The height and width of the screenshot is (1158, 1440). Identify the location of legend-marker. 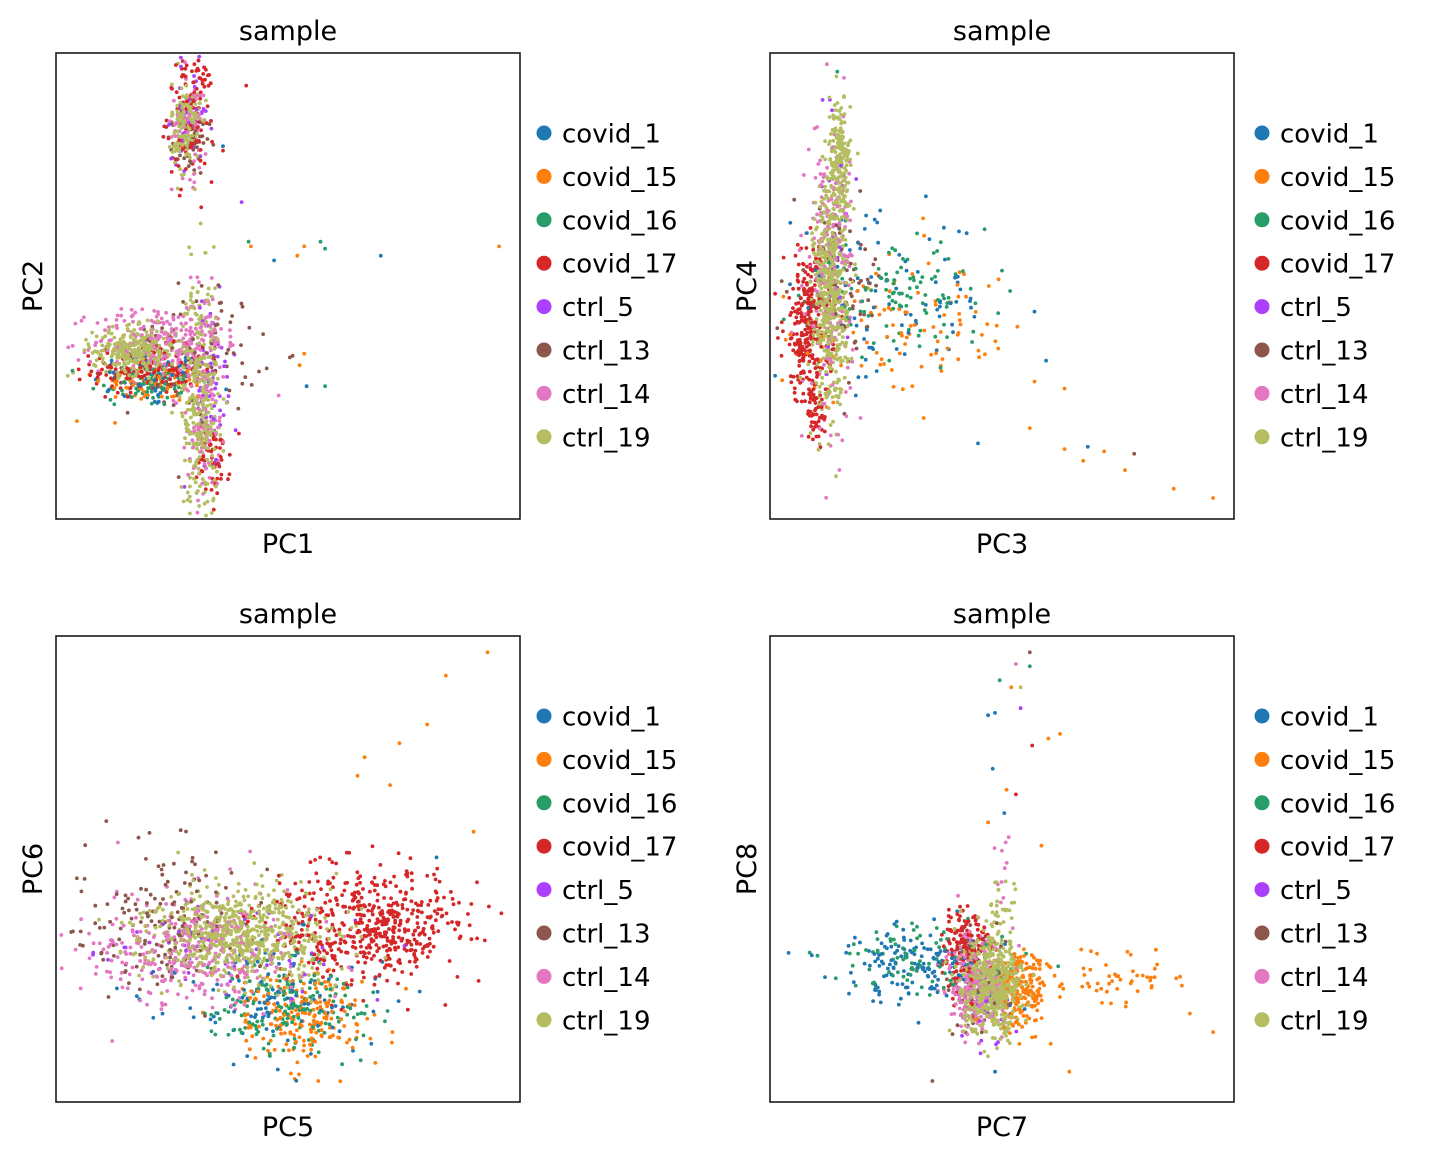
(1262, 263).